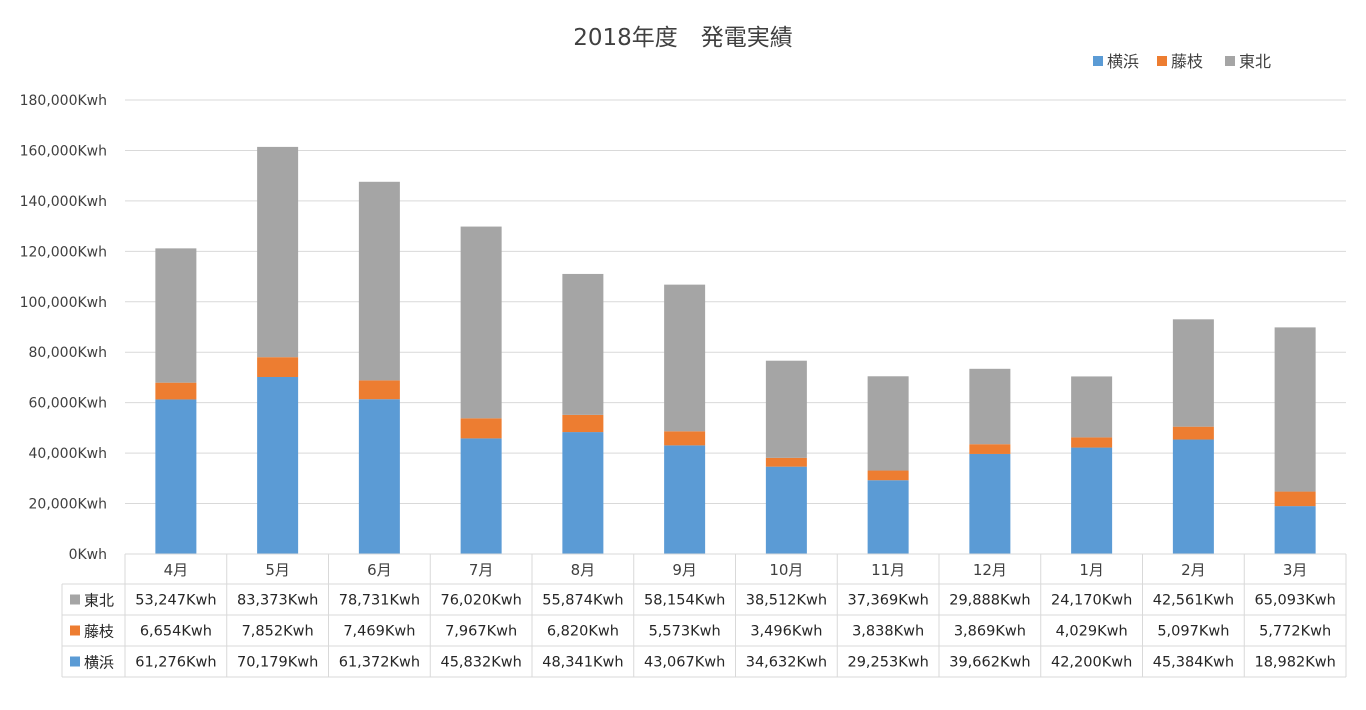 This screenshot has width=1366, height=710. Describe the element at coordinates (481, 570) in the screenshot. I see `x-category-label: 7月` at that location.